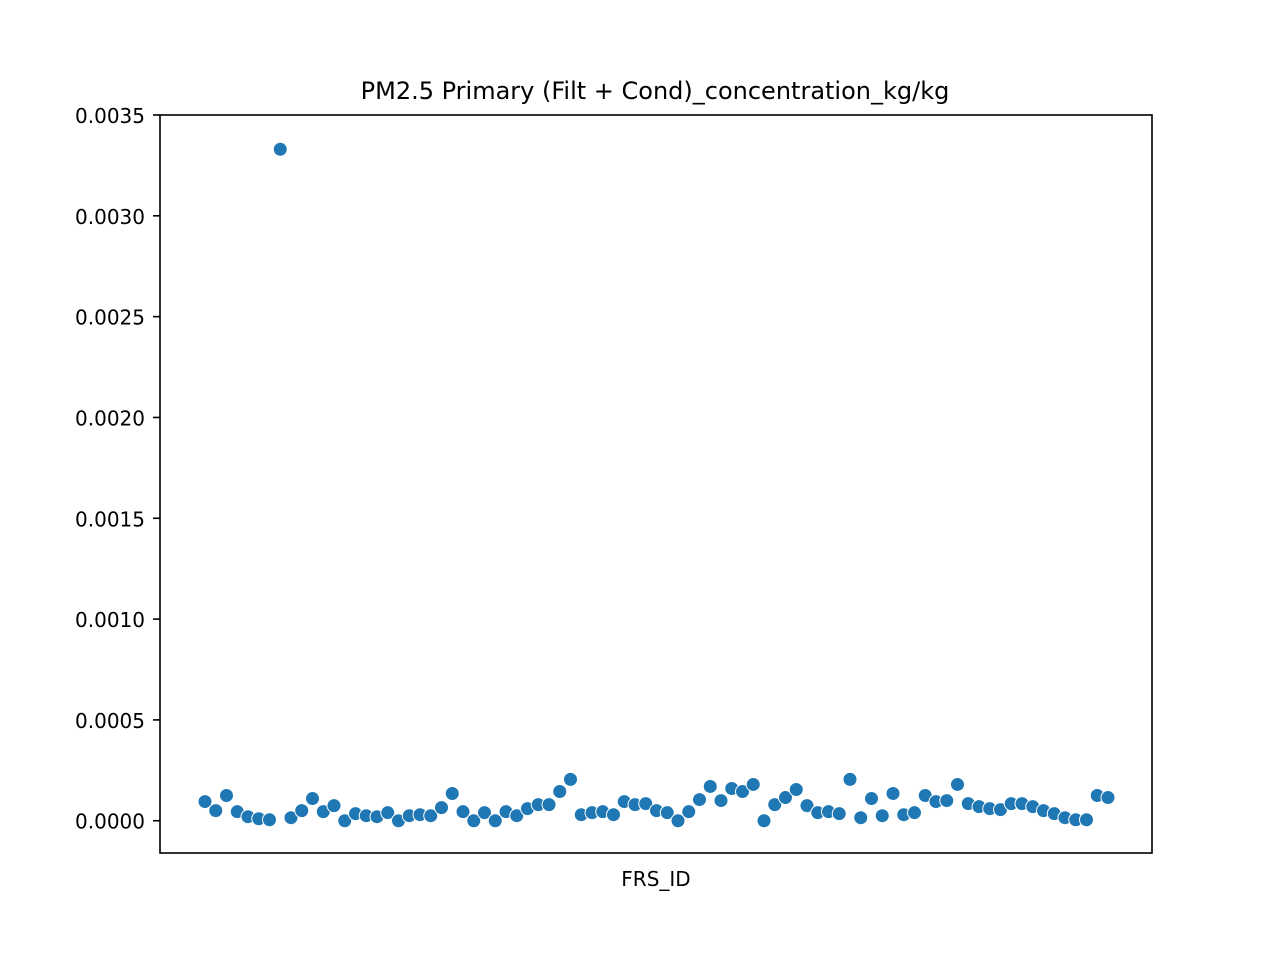 The image size is (1280, 964). Describe the element at coordinates (110, 822) in the screenshot. I see `y-tick-label: 0.0000` at that location.